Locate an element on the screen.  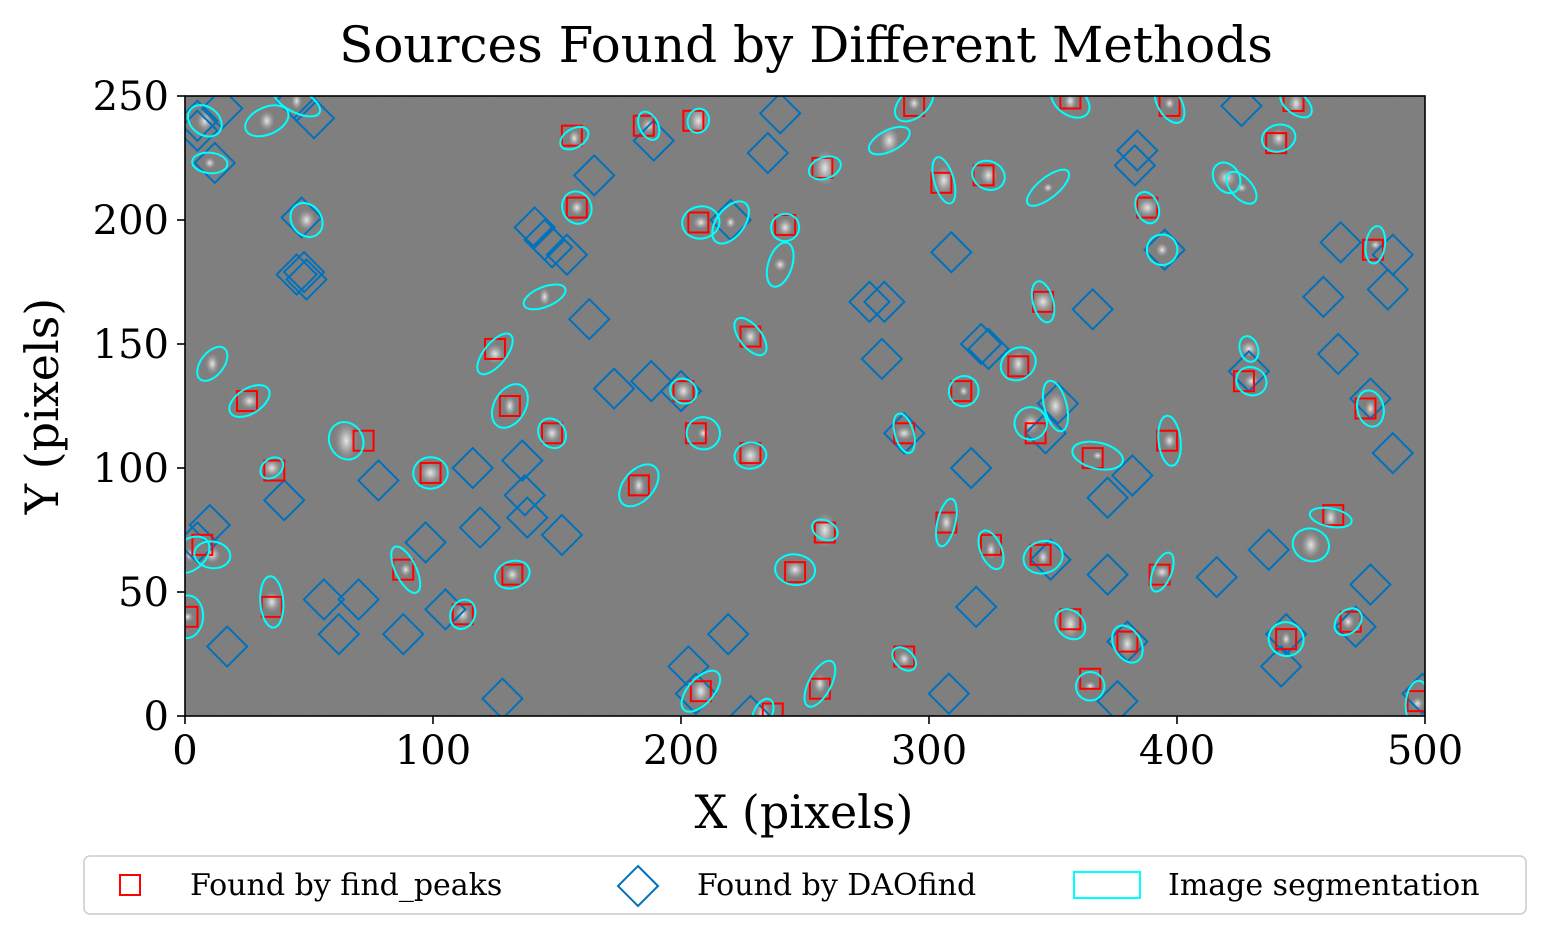
y-tick-label: 100 is located at coordinates (131, 469).